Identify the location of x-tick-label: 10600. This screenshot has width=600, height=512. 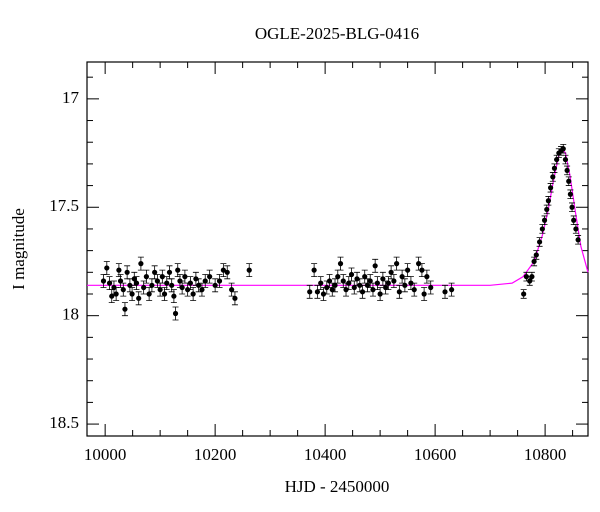
(435, 454).